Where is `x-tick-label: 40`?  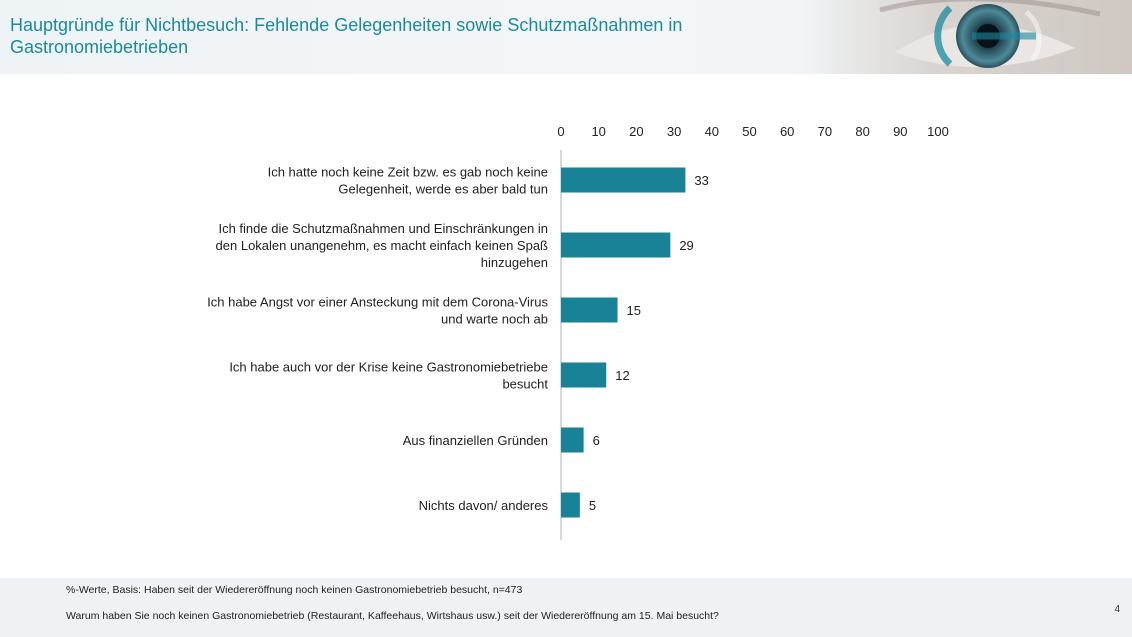 x-tick-label: 40 is located at coordinates (712, 131).